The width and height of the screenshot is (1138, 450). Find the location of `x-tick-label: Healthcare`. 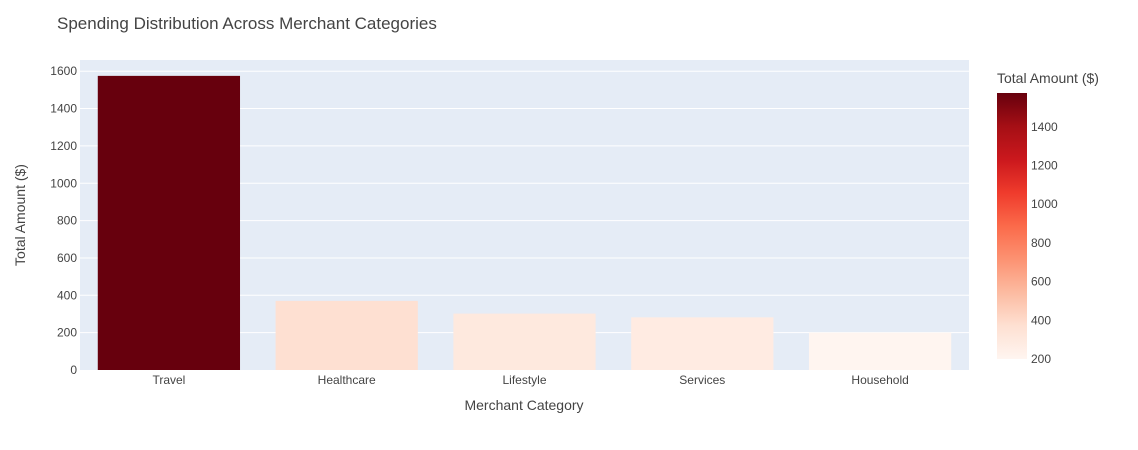

x-tick-label: Healthcare is located at coordinates (347, 380).